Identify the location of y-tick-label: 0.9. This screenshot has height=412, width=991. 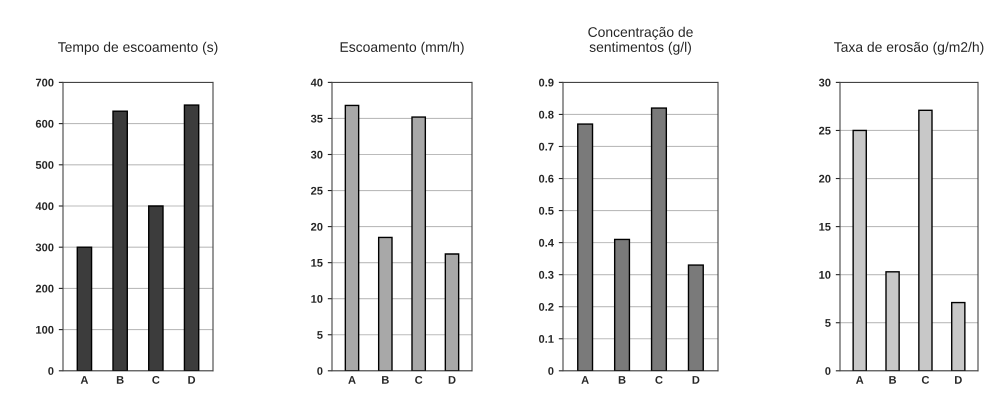
(546, 82).